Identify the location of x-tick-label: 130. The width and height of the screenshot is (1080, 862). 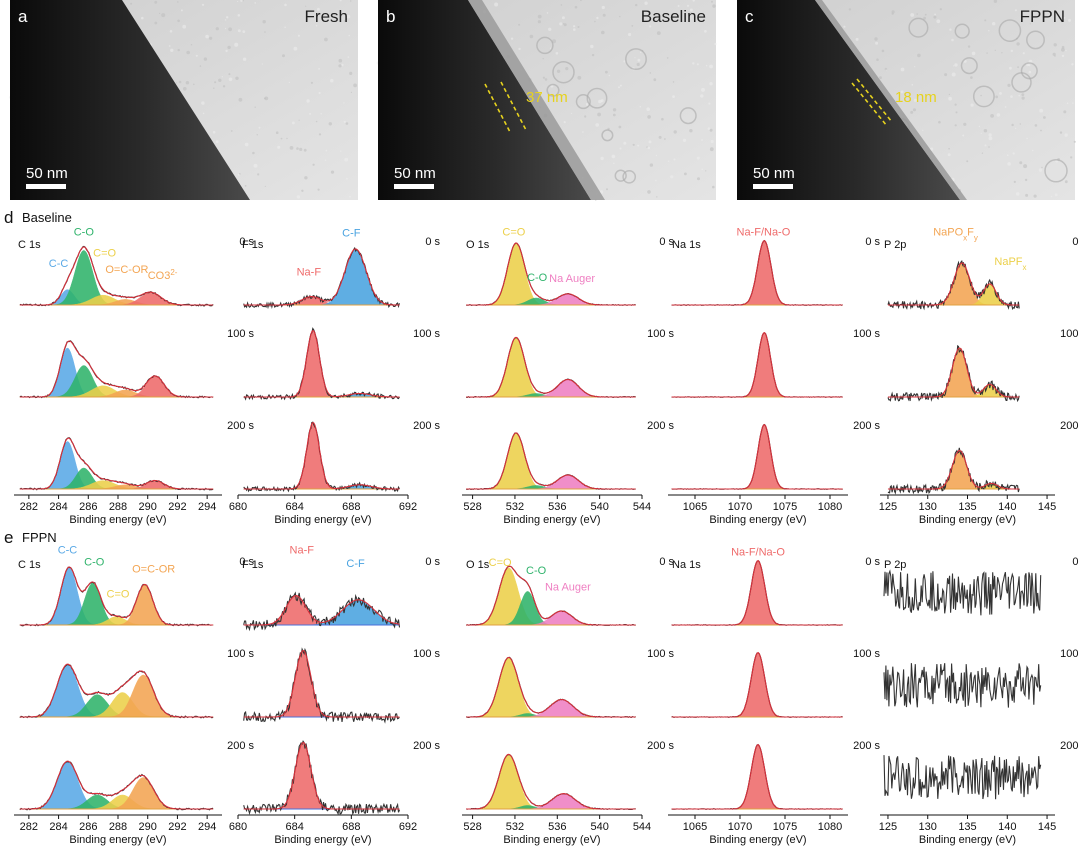
(928, 507).